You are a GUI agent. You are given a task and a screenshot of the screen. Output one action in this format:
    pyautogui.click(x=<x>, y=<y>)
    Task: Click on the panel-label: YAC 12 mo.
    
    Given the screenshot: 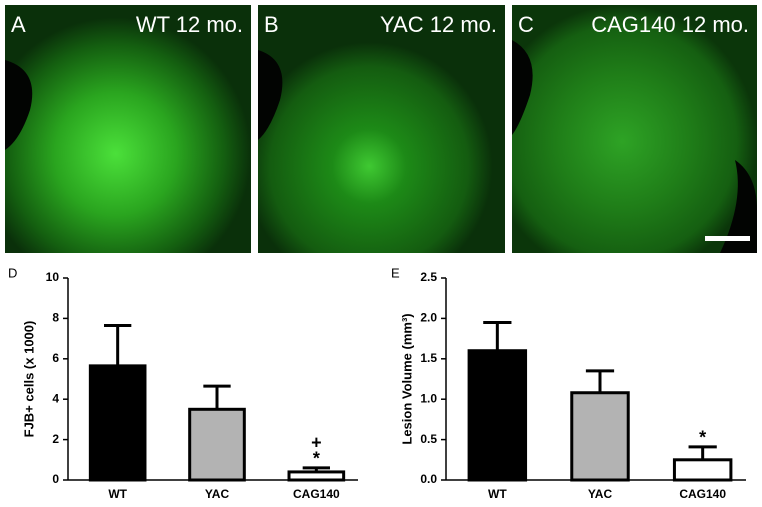 What is the action you would take?
    pyautogui.click(x=438, y=24)
    